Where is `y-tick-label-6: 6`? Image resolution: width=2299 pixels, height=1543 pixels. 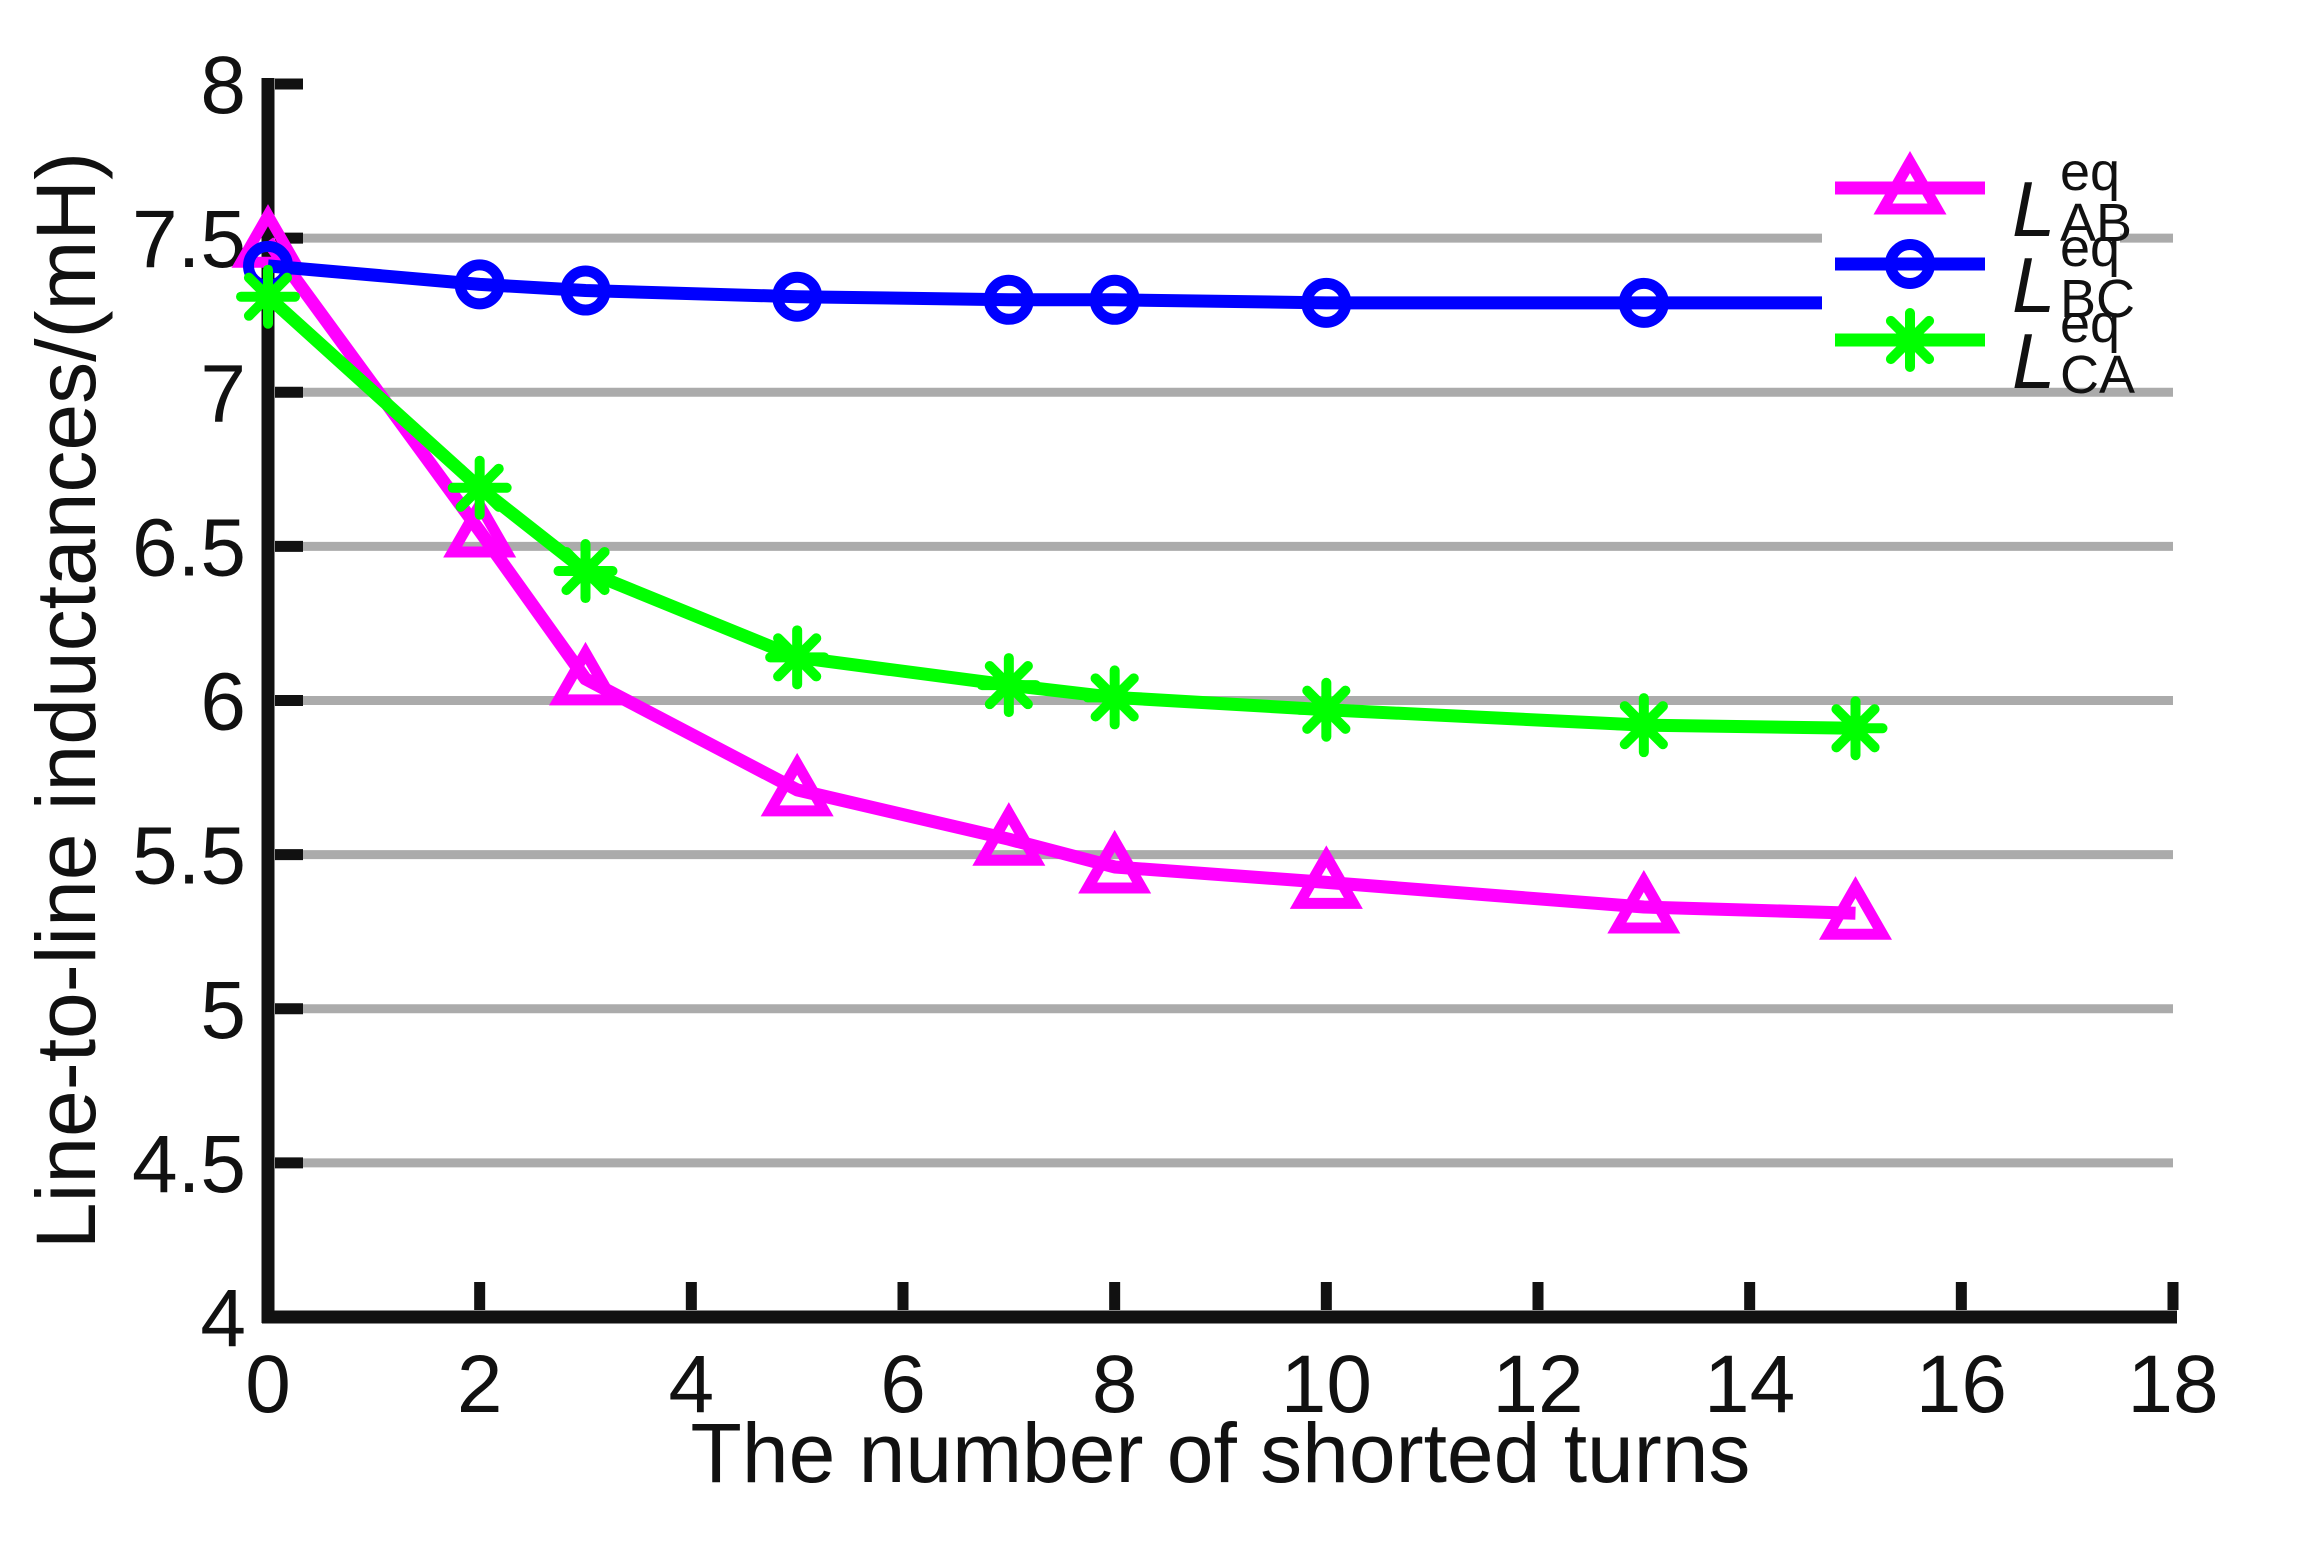 y-tick-label-6: 6 is located at coordinates (223, 702).